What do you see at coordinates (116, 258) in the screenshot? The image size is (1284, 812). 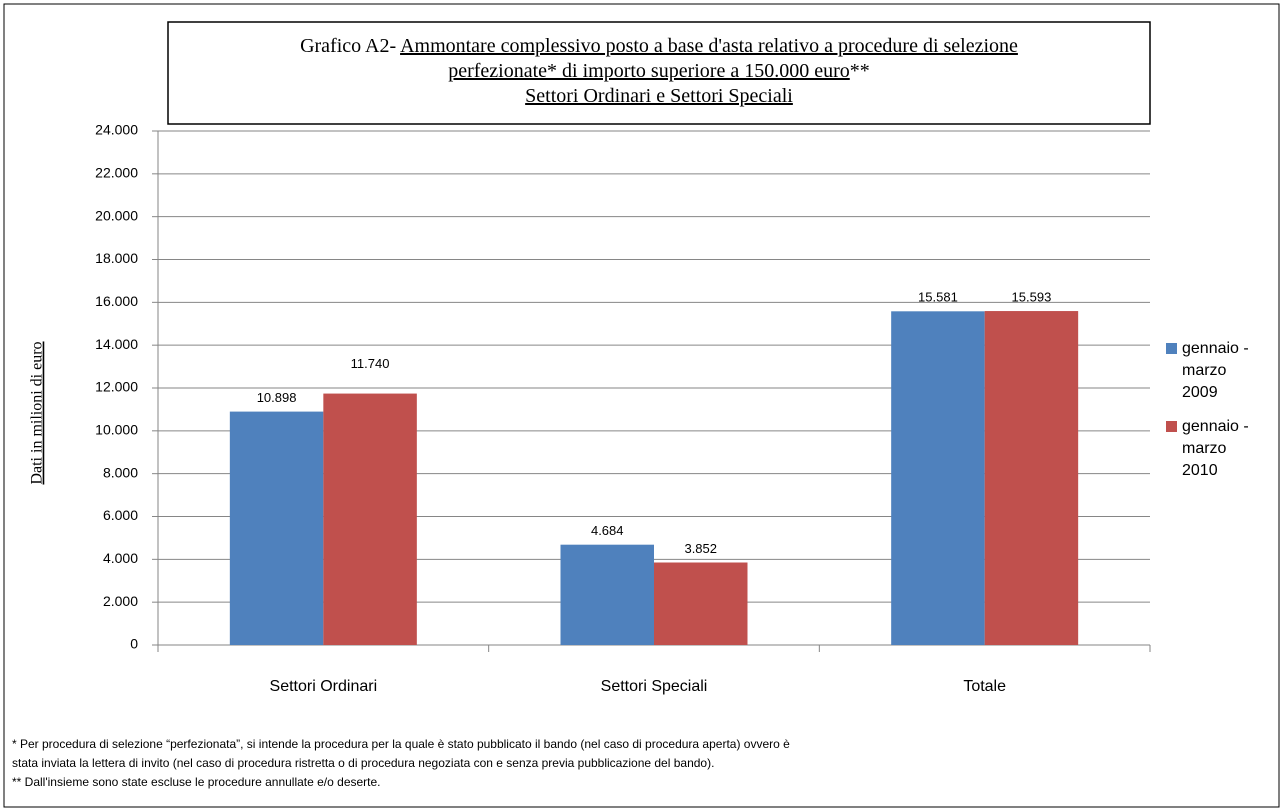 I see `y-tick-label: 18.000` at bounding box center [116, 258].